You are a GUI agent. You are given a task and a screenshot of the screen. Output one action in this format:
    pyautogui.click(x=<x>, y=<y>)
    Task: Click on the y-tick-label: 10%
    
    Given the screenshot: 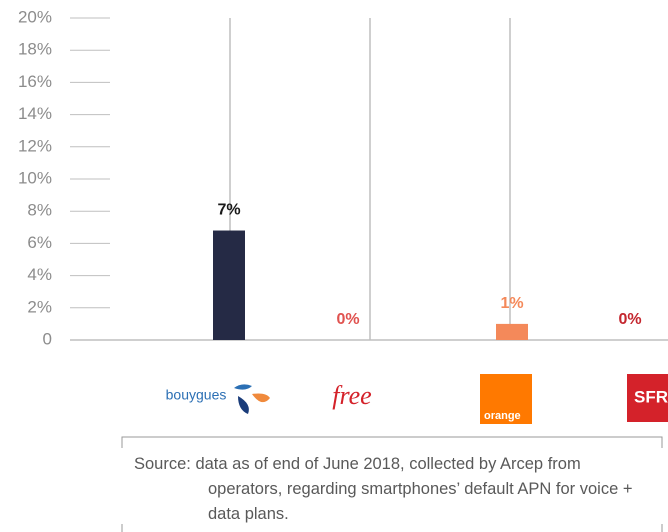 What is the action you would take?
    pyautogui.click(x=35, y=177)
    